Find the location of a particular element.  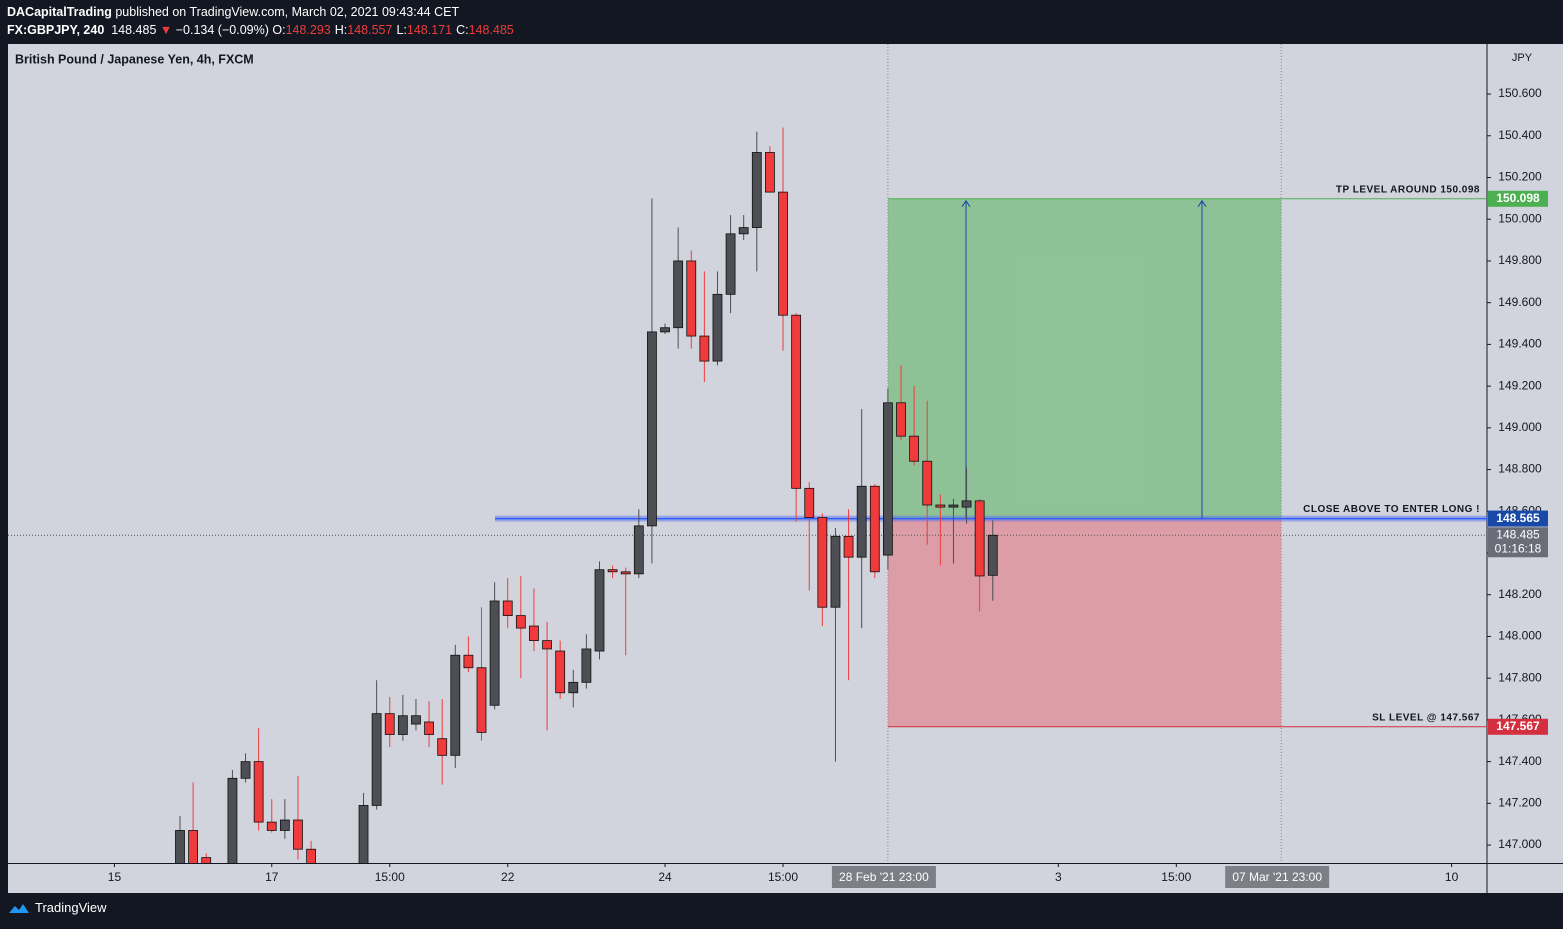

footer: TradingView is located at coordinates (57, 907).